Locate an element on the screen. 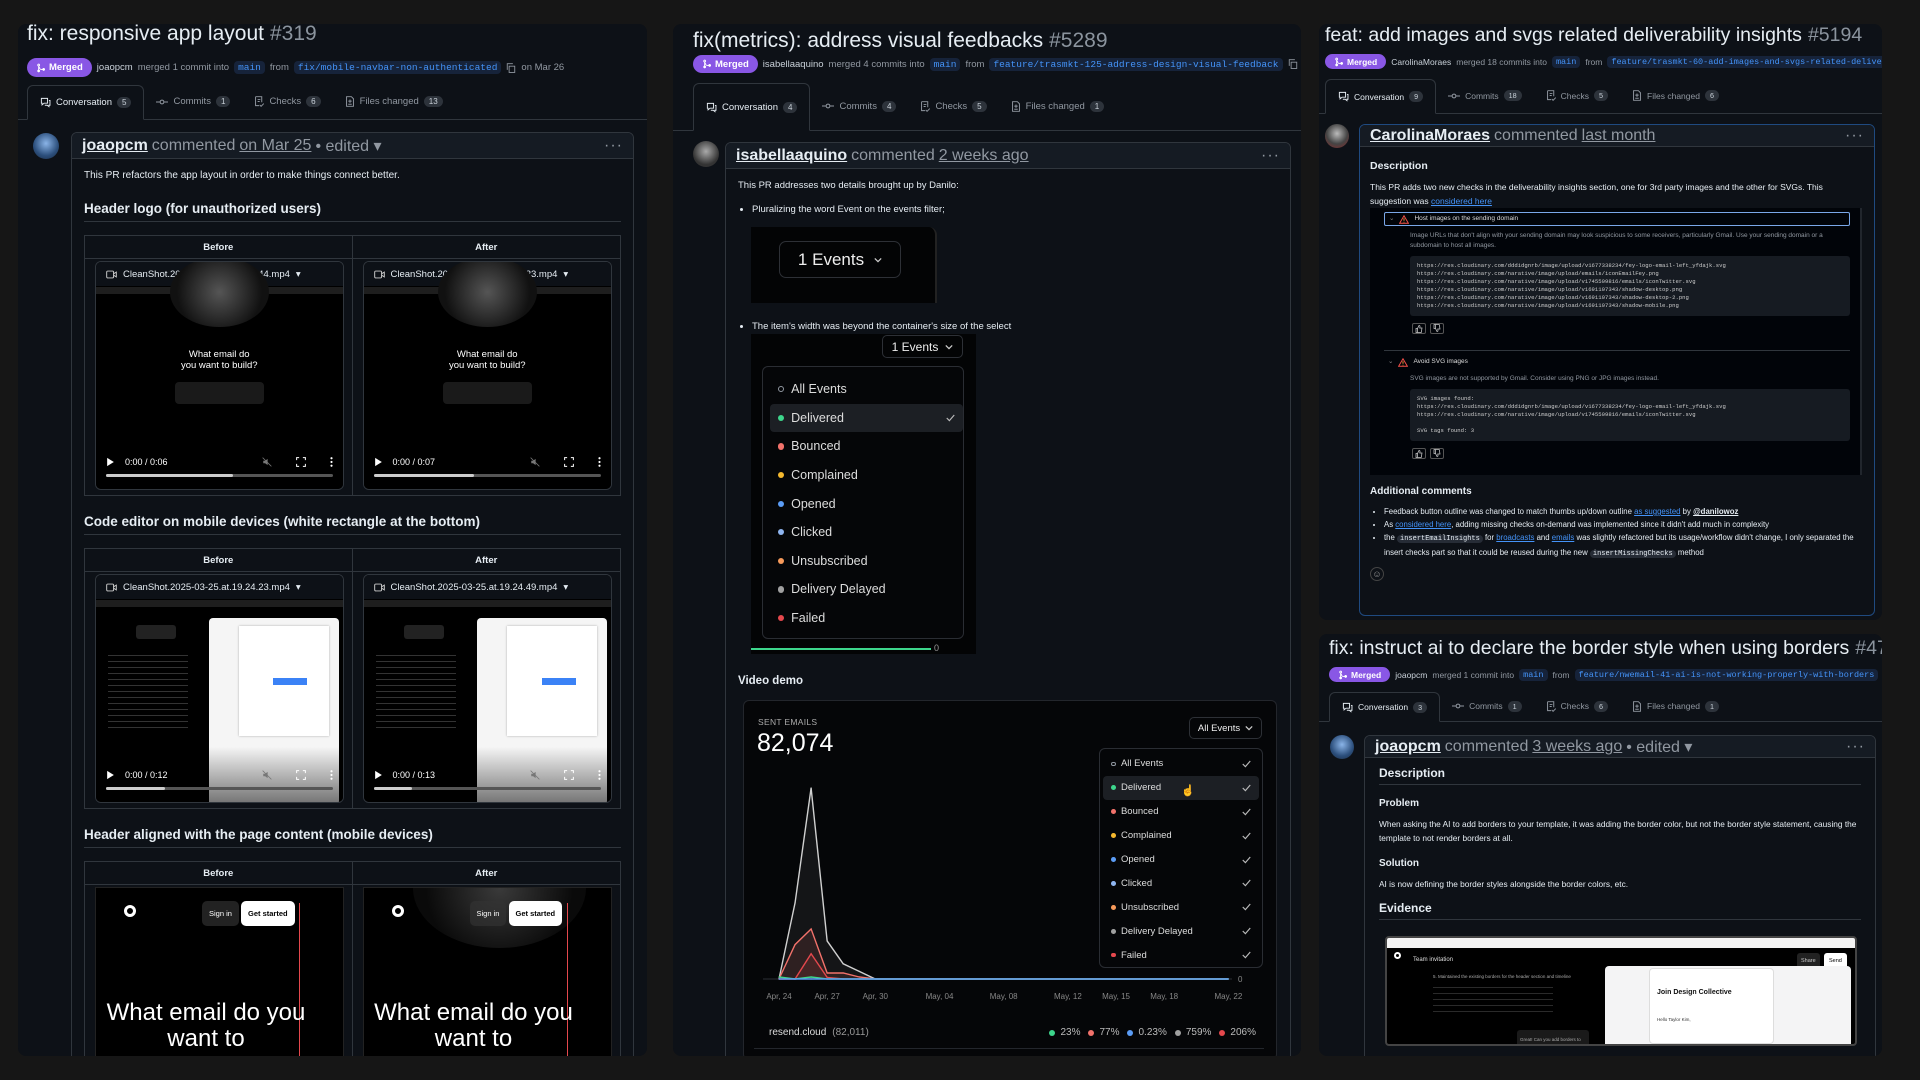 The image size is (1920, 1080). add-reaction-icon: ☺ is located at coordinates (1377, 574).